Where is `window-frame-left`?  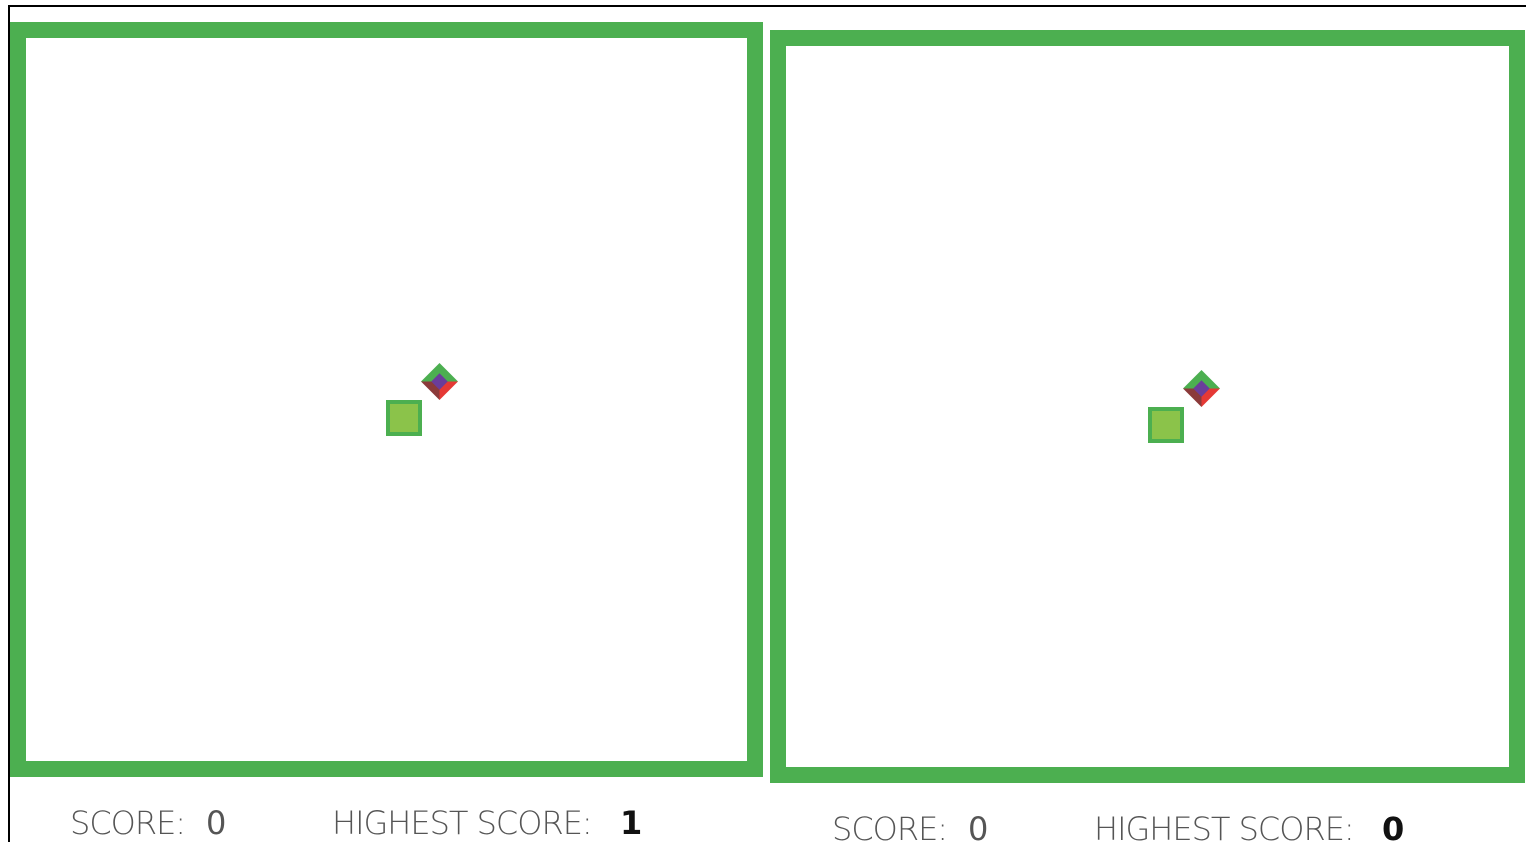 window-frame-left is located at coordinates (9, 423).